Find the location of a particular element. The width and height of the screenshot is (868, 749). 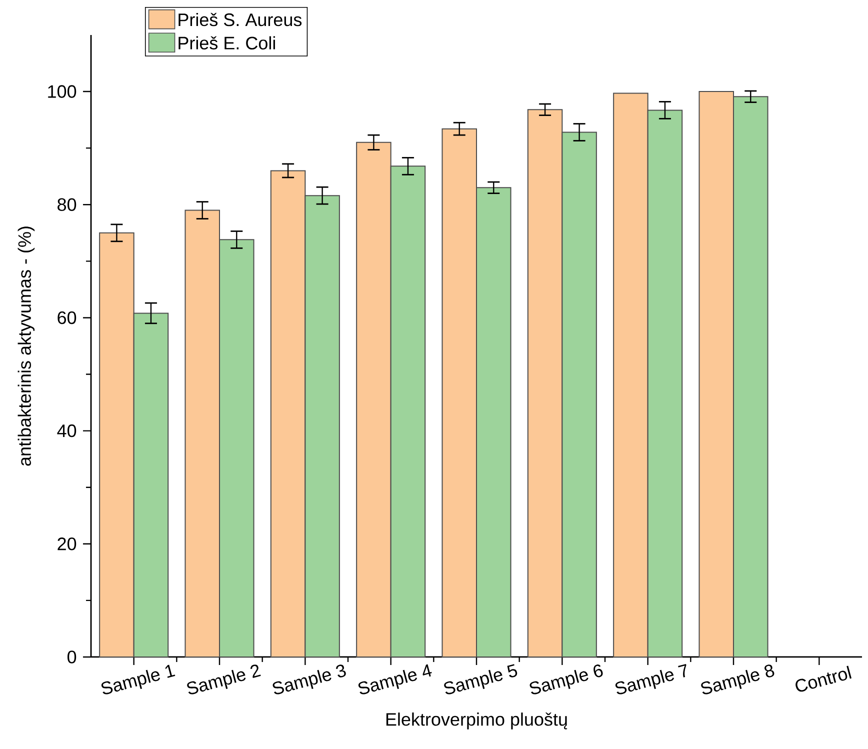

y-axis-title: antibakterinis aktyvumas - (%) is located at coordinates (26, 346).